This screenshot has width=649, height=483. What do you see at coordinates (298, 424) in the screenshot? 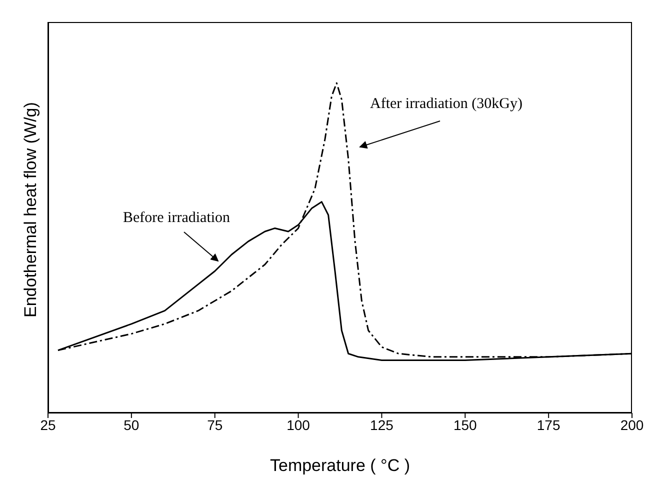
I see `x-tick-label: 100` at bounding box center [298, 424].